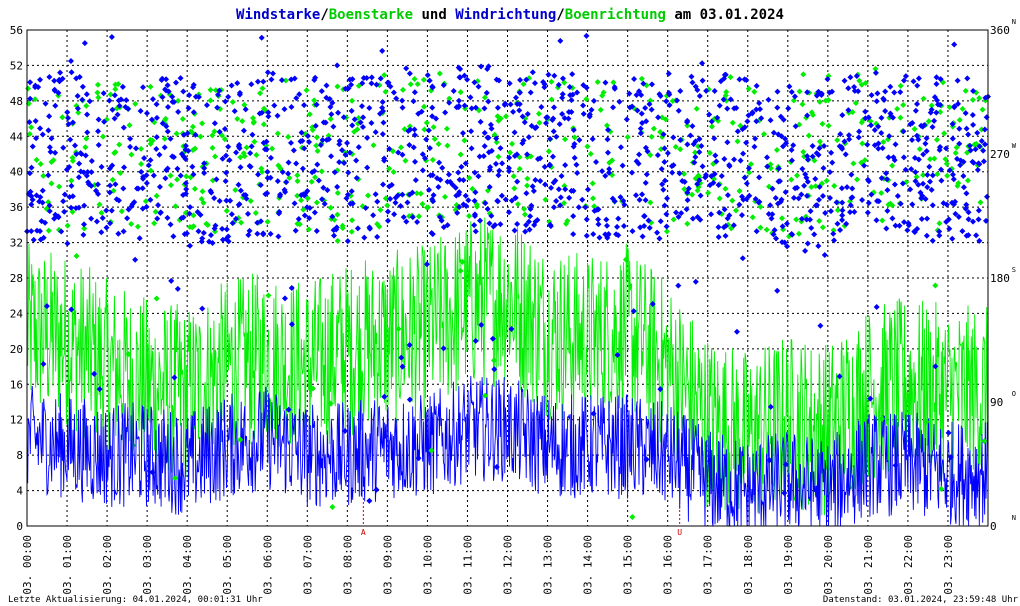  Describe the element at coordinates (147, 565) in the screenshot. I see `x-tick-label: 03. 03:00` at that location.